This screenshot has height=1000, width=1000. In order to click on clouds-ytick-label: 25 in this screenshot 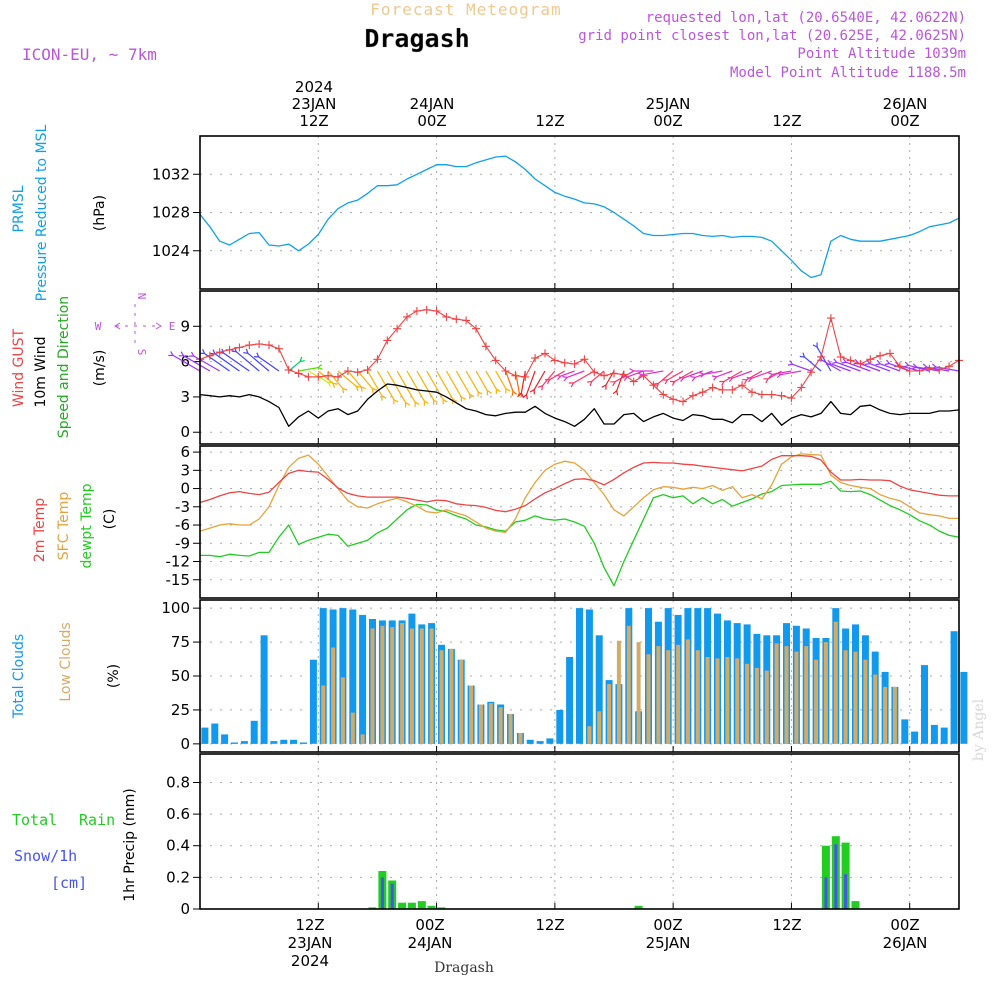, I will do `click(180, 710)`.